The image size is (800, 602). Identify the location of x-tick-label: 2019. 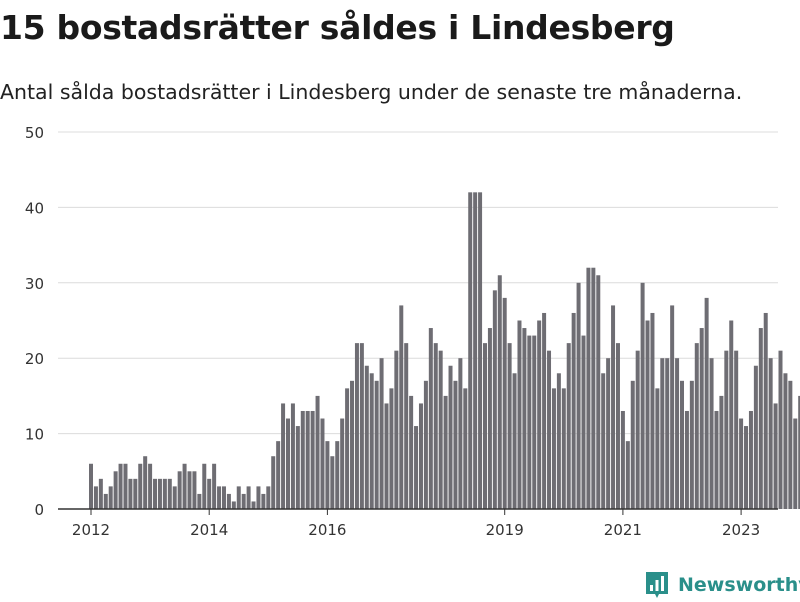
(505, 530).